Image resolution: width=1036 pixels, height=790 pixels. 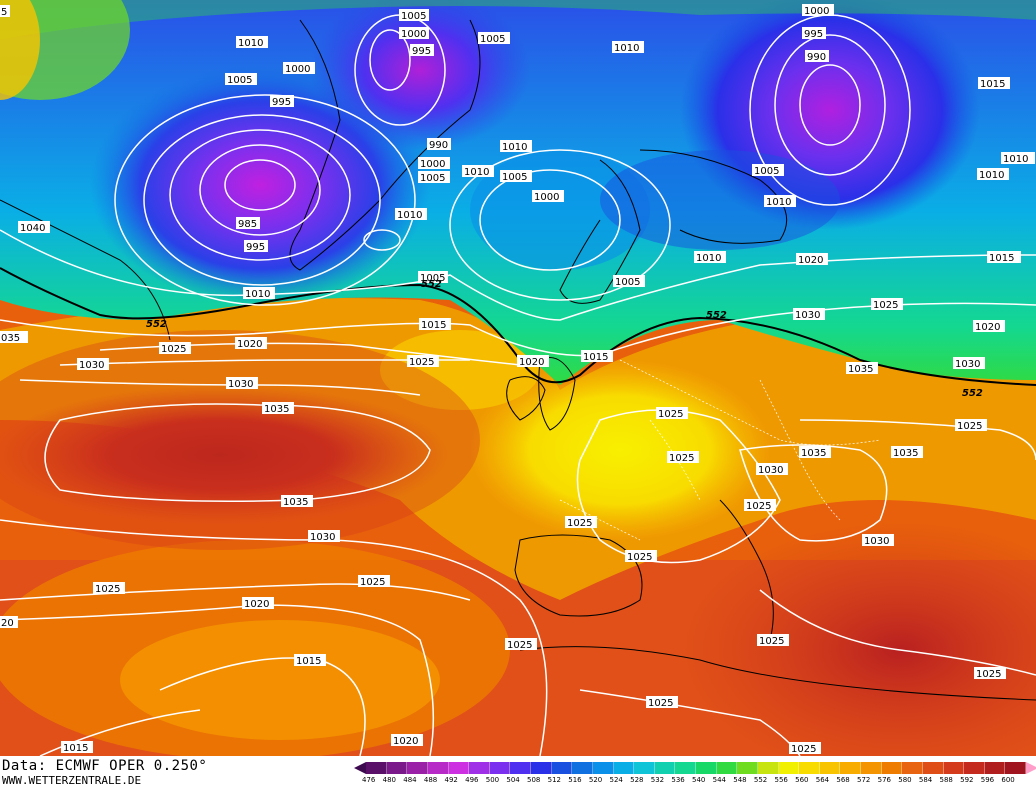 What do you see at coordinates (492, 780) in the screenshot?
I see `legend-tick-label: 500` at bounding box center [492, 780].